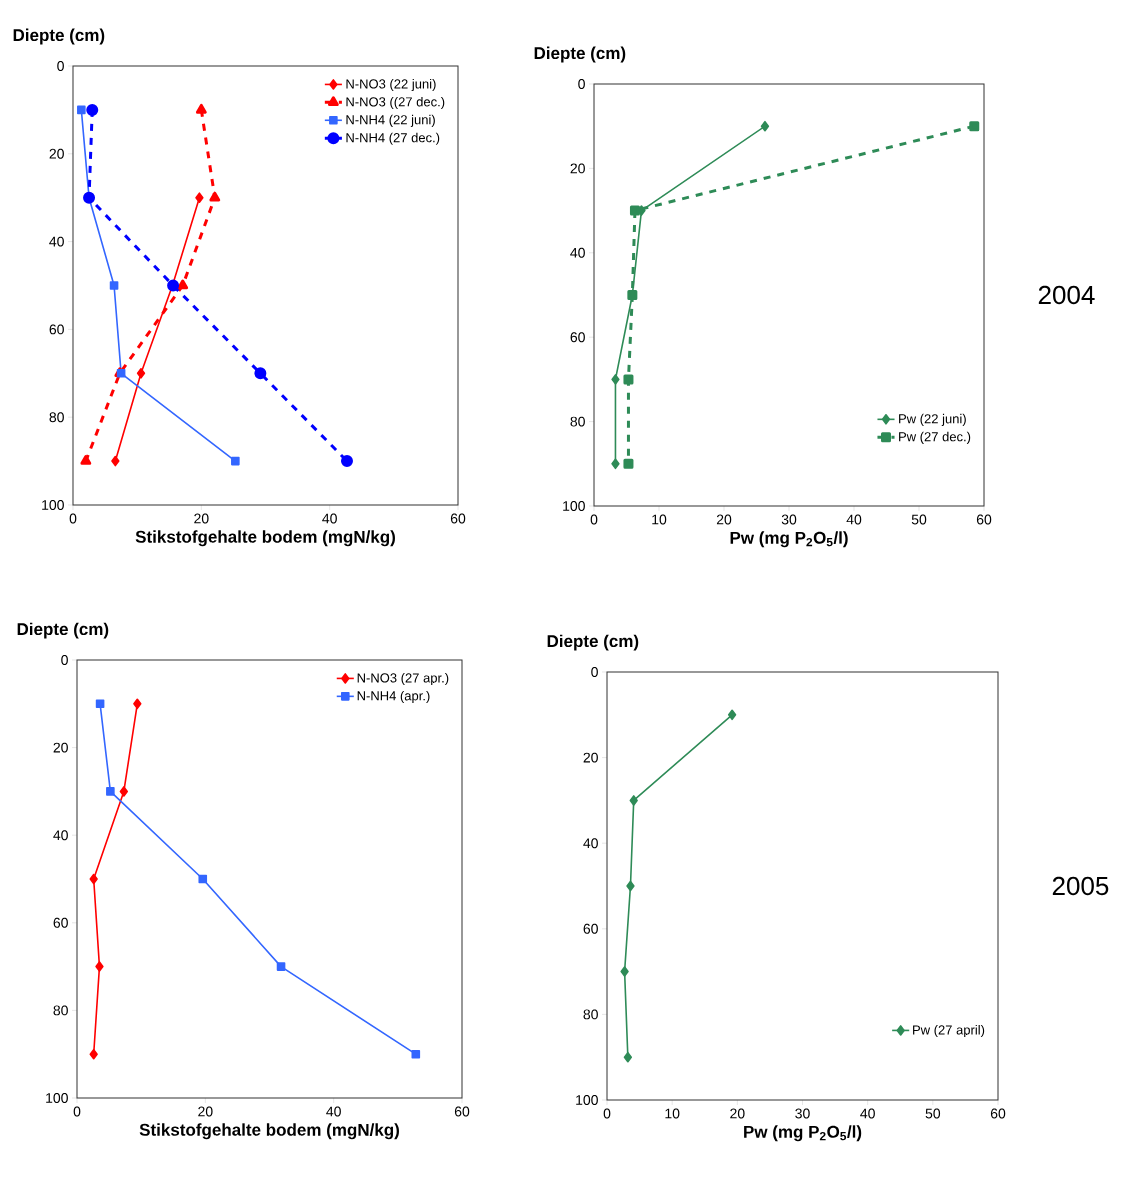 This screenshot has height=1178, width=1133. Describe the element at coordinates (932, 419) in the screenshot. I see `legend-label: Pw (22 juni)` at that location.